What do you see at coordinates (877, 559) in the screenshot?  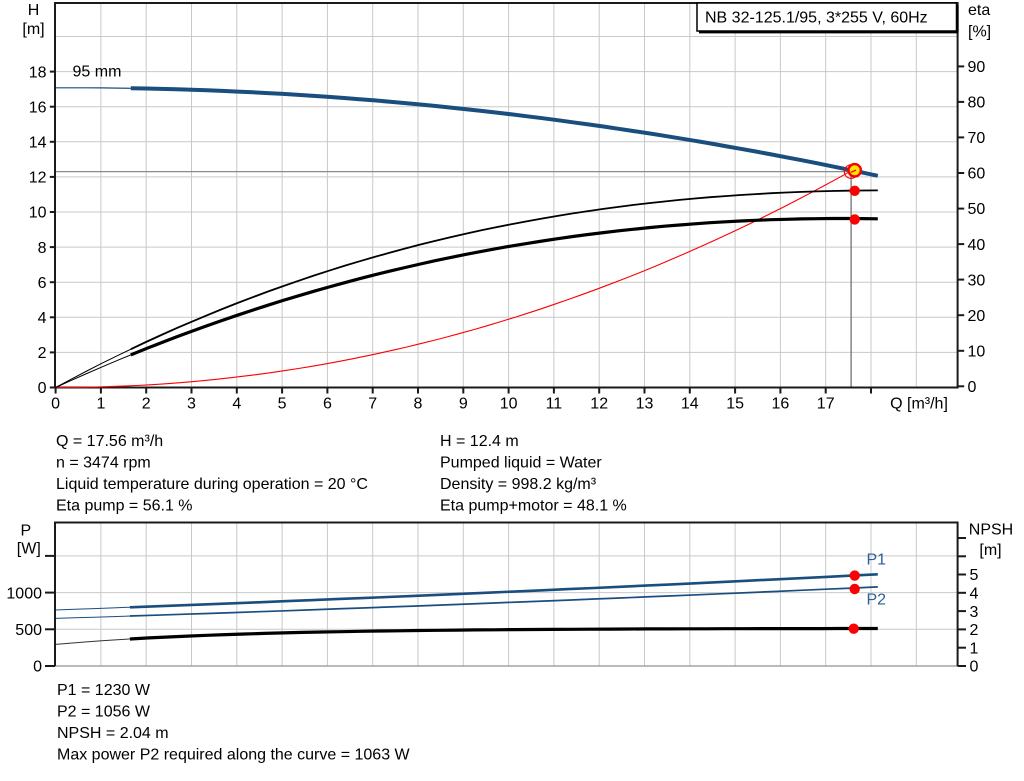 I see `svg-text: P1` at bounding box center [877, 559].